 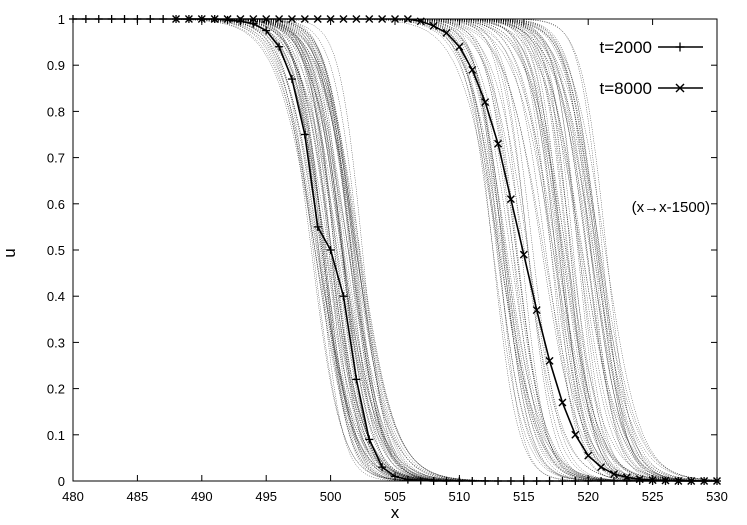 What do you see at coordinates (651, 68) in the screenshot?
I see `legend: t=2000 t=8000` at bounding box center [651, 68].